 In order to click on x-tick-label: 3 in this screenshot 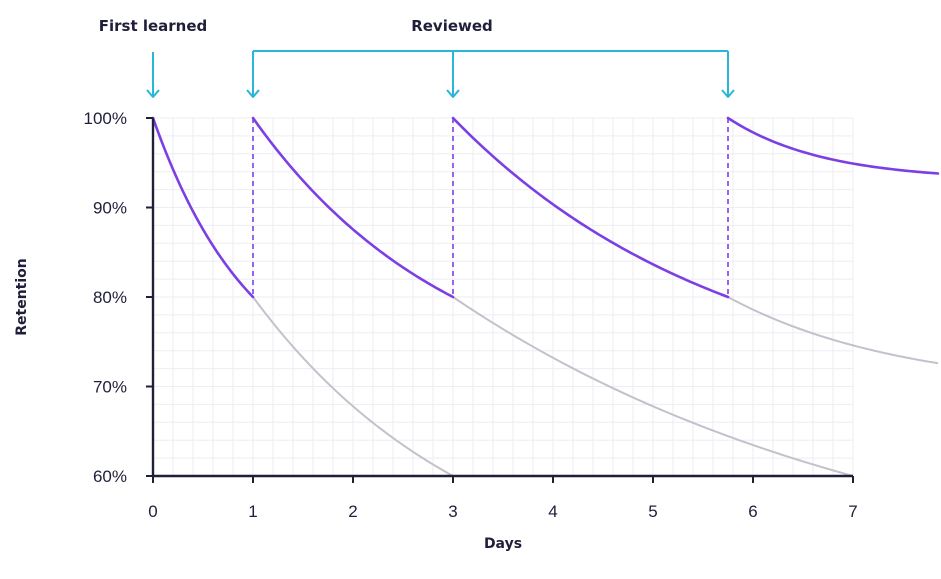, I will do `click(452, 511)`.